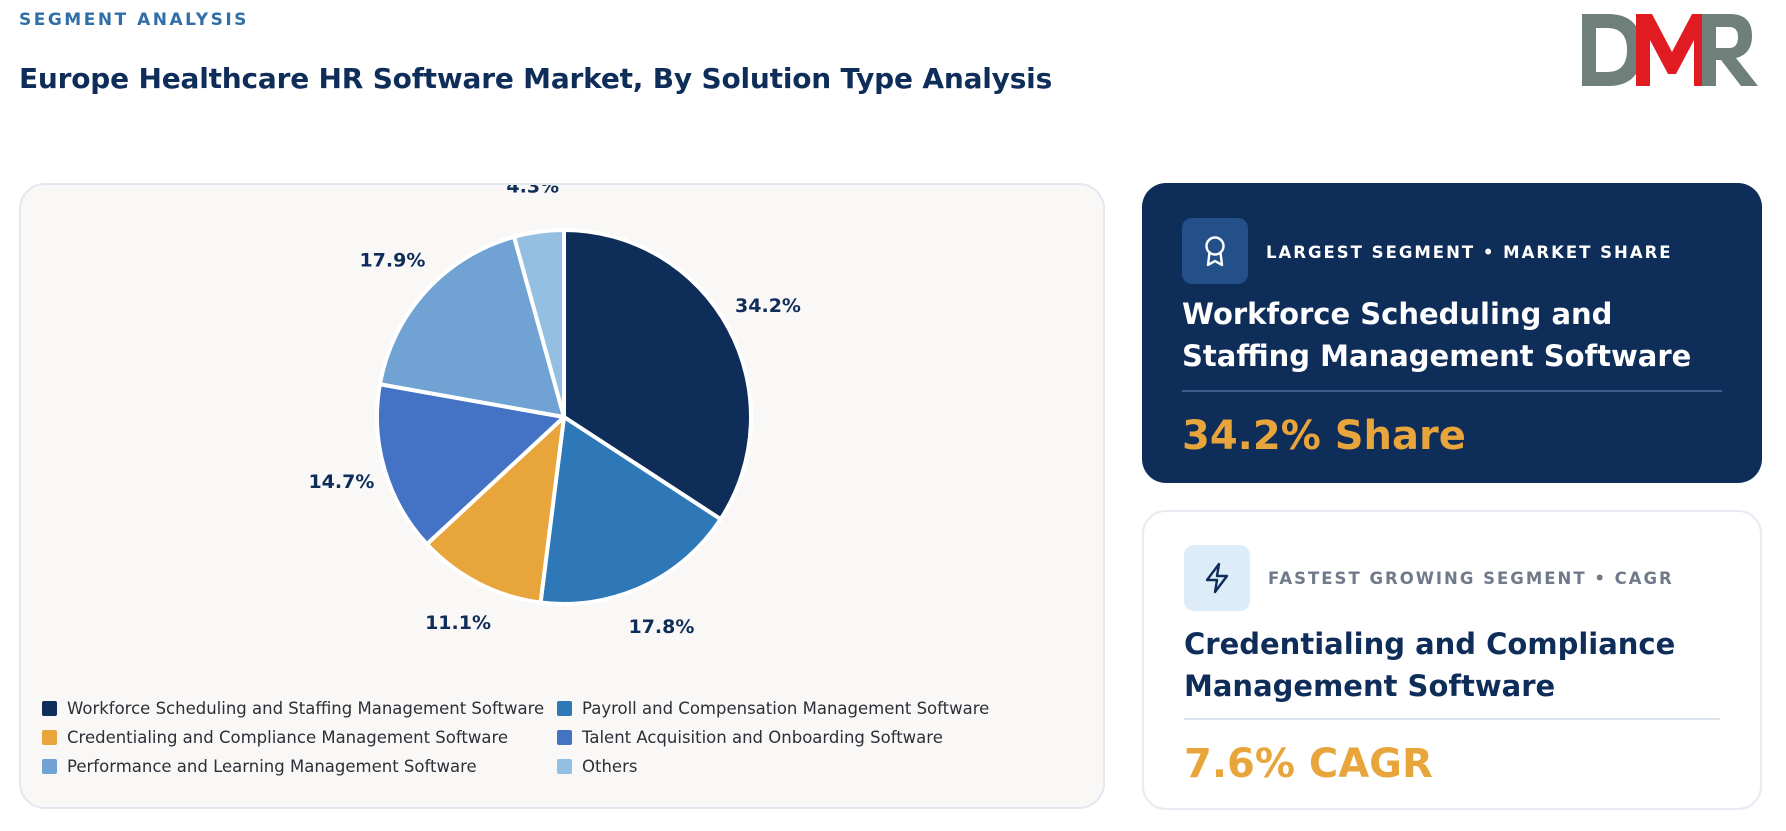 The height and width of the screenshot is (831, 1786). I want to click on dmr-logo, so click(1670, 50).